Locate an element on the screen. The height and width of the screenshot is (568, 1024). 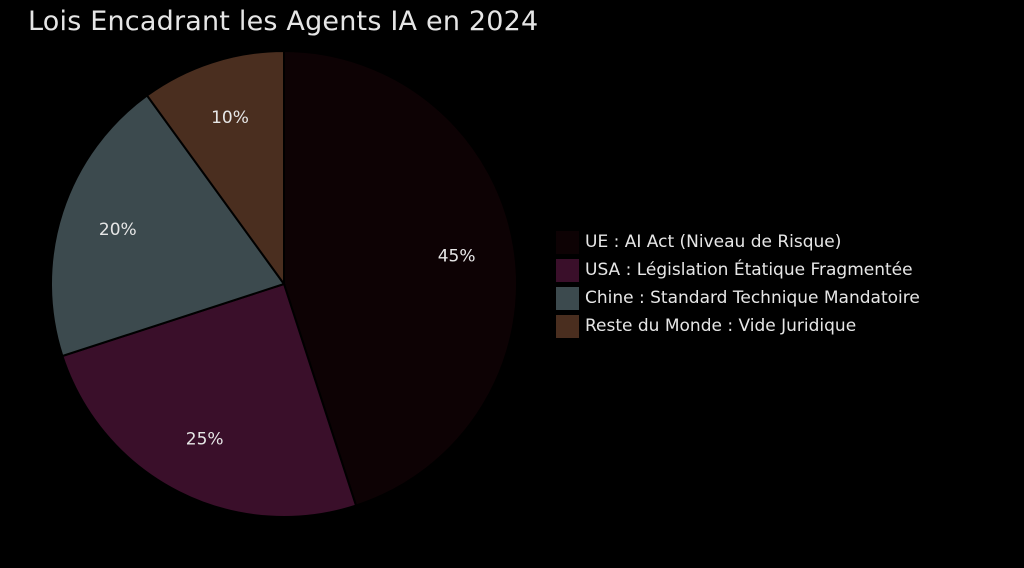
legend-item-1: UE : AI Act (Niveau de Risque) is located at coordinates (738, 242).